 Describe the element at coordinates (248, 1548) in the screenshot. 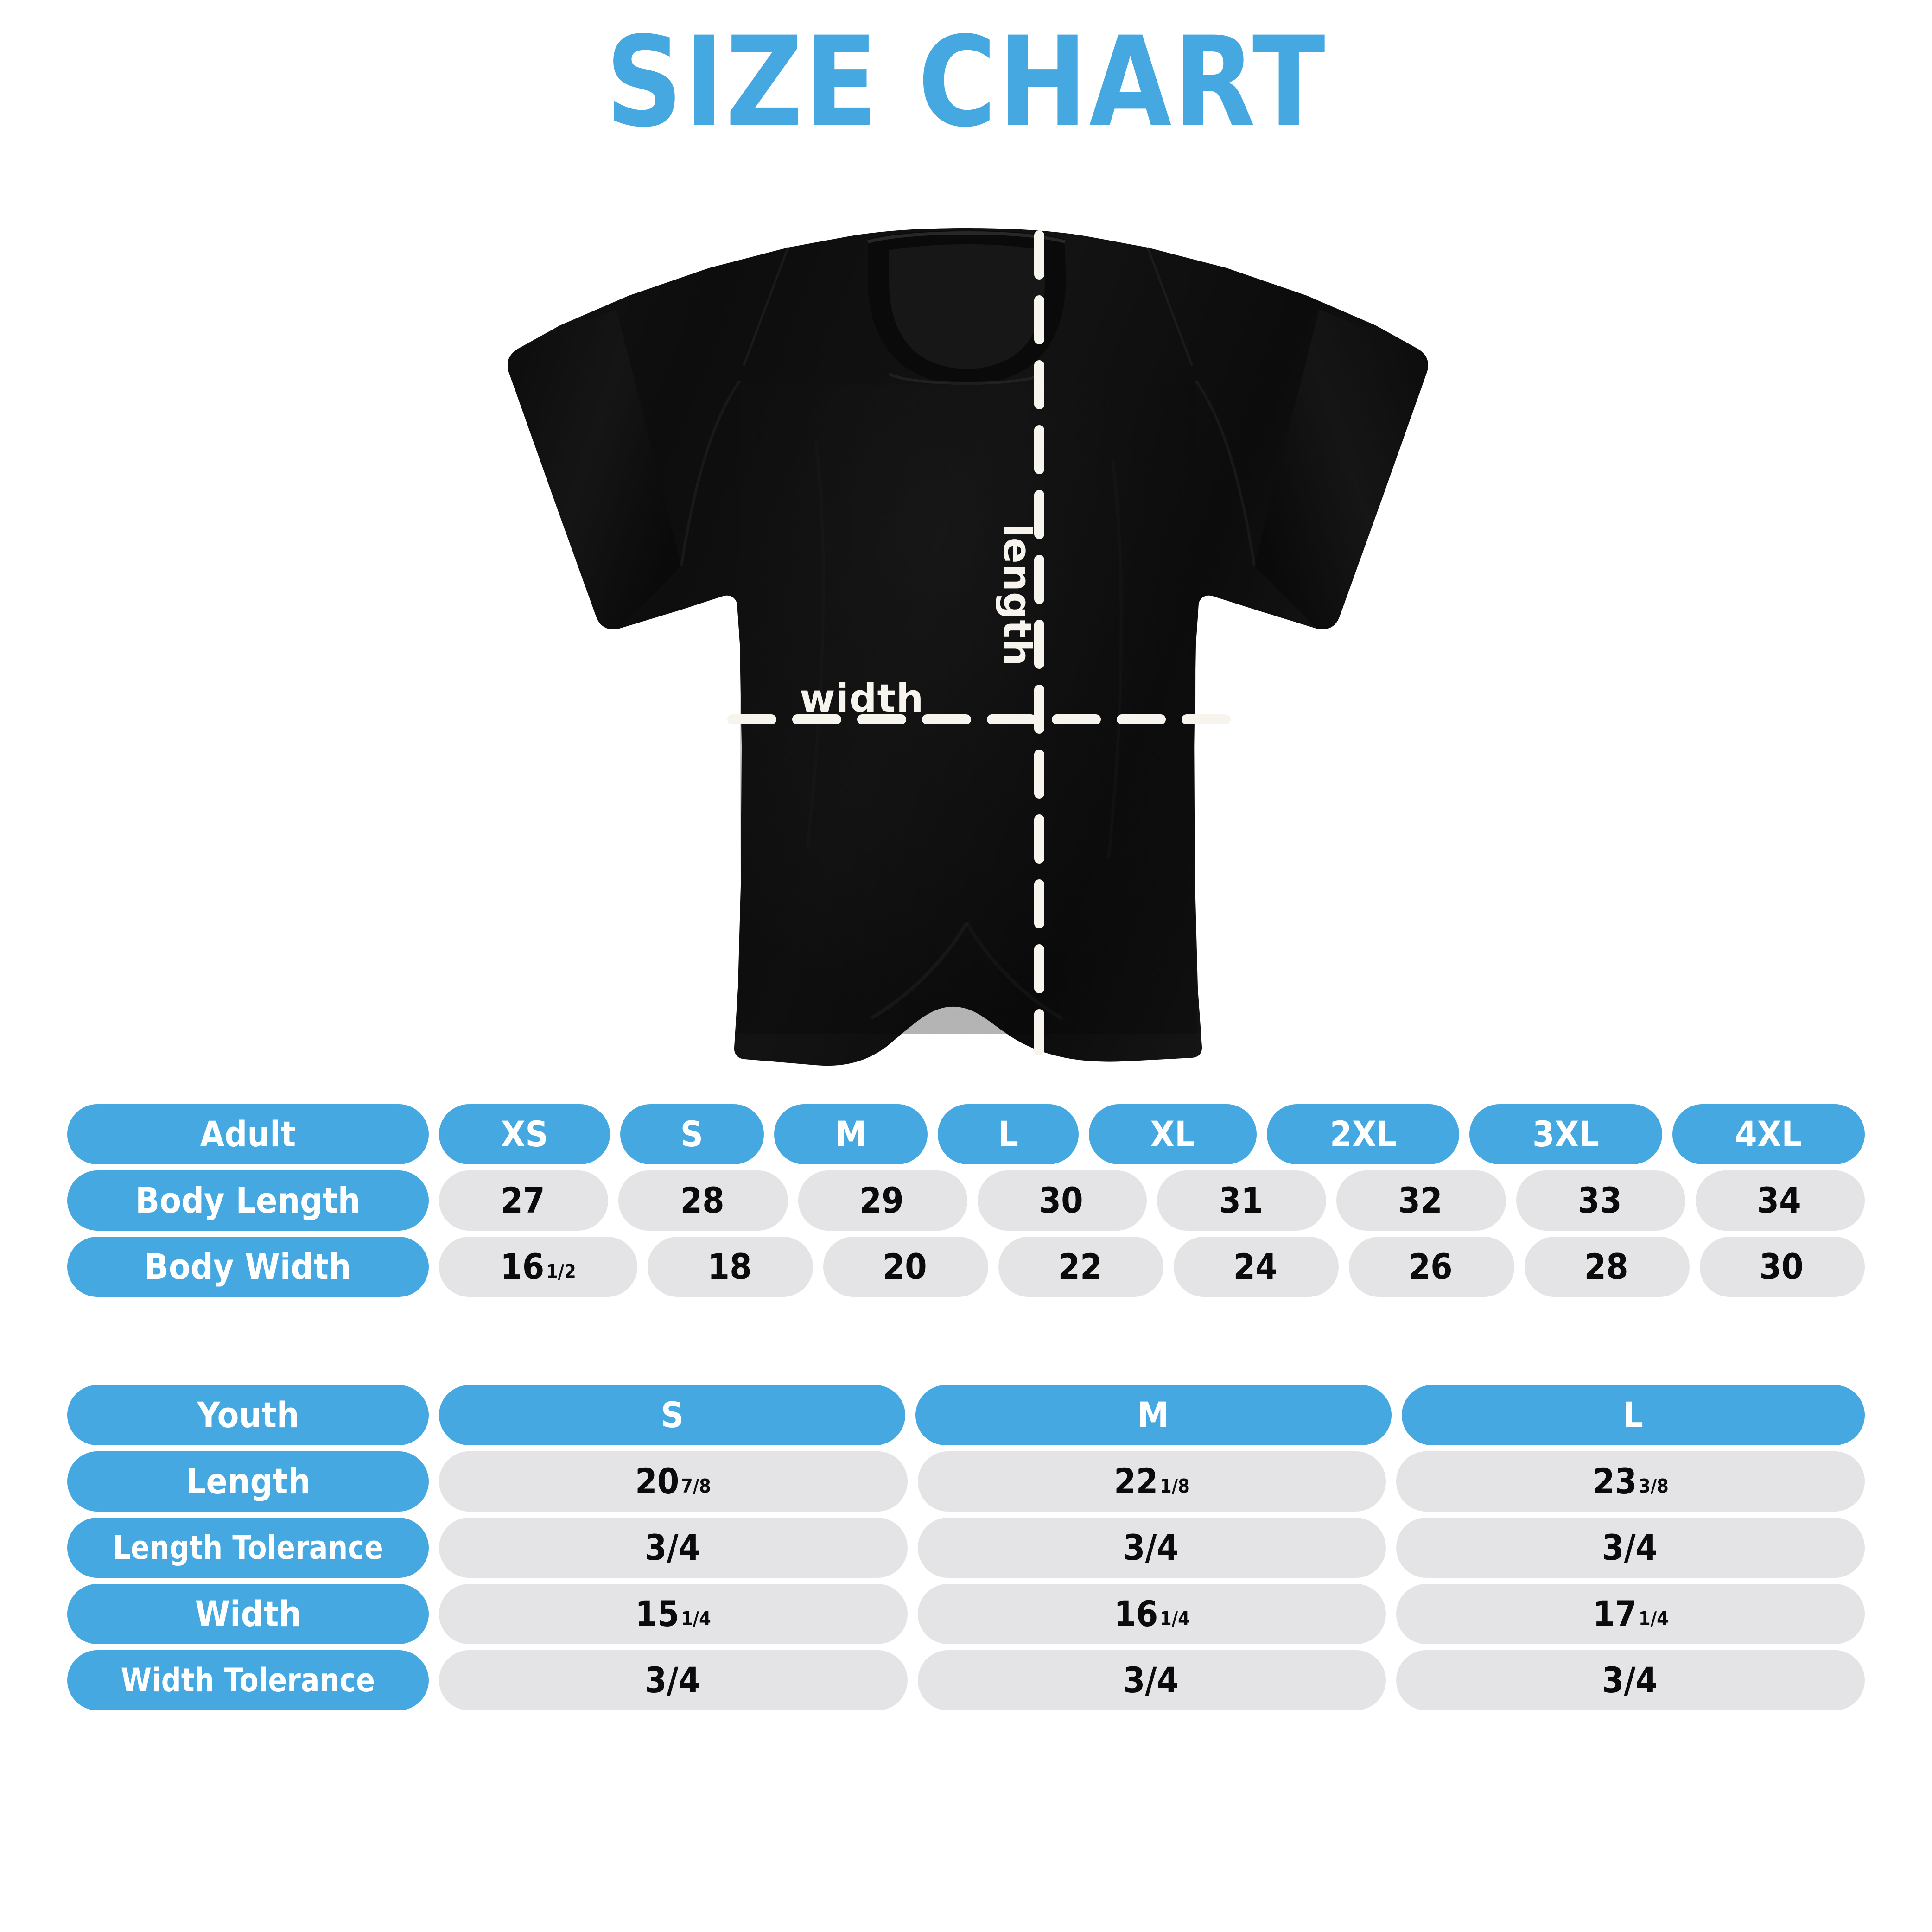

I see `row-label: Length Tolerance` at that location.